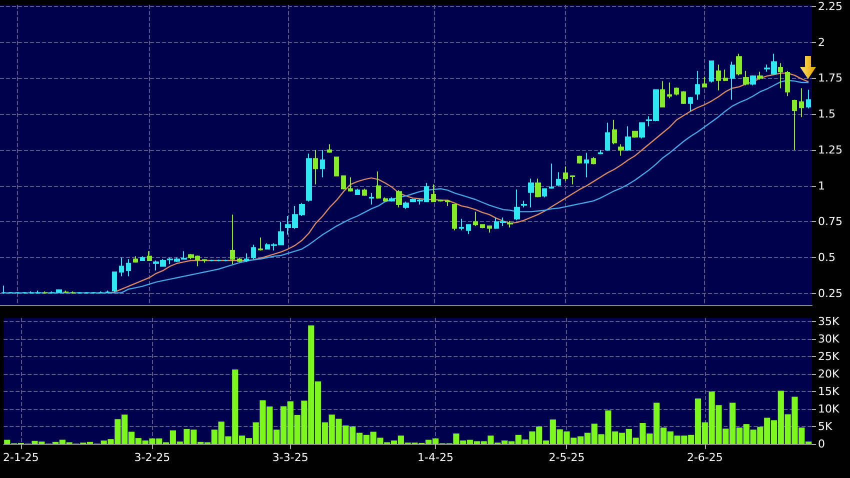 This screenshot has width=850, height=478. Describe the element at coordinates (825, 426) in the screenshot. I see `y-tick-label: 5K` at that location.